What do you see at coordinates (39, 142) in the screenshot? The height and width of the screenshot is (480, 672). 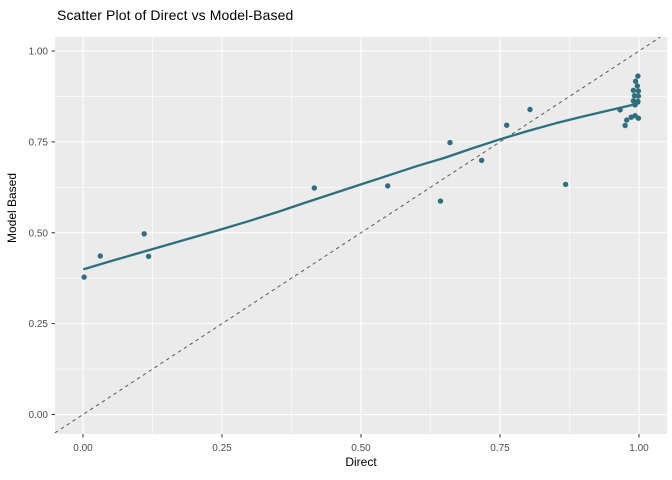 I see `y-axis-tick-label: 0.75` at bounding box center [39, 142].